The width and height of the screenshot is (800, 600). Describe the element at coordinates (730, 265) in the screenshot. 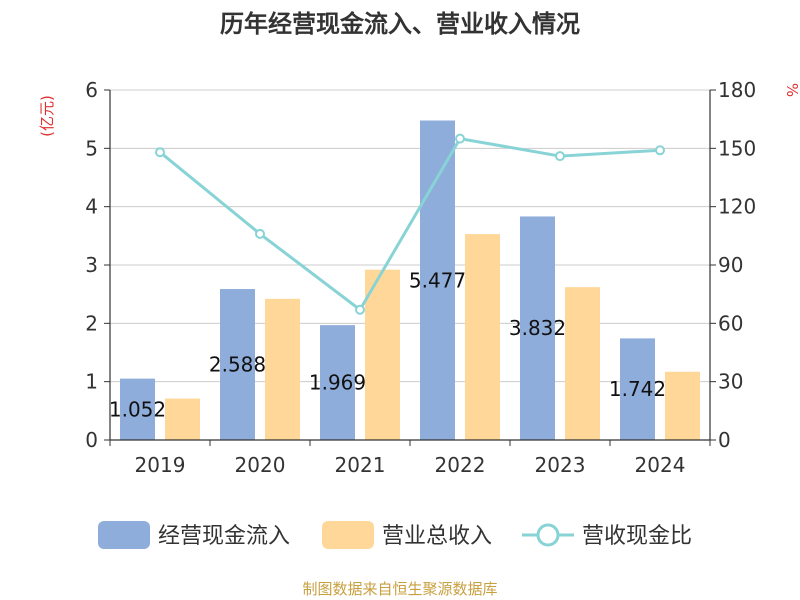

I see `y-right-tick-label: 90` at that location.